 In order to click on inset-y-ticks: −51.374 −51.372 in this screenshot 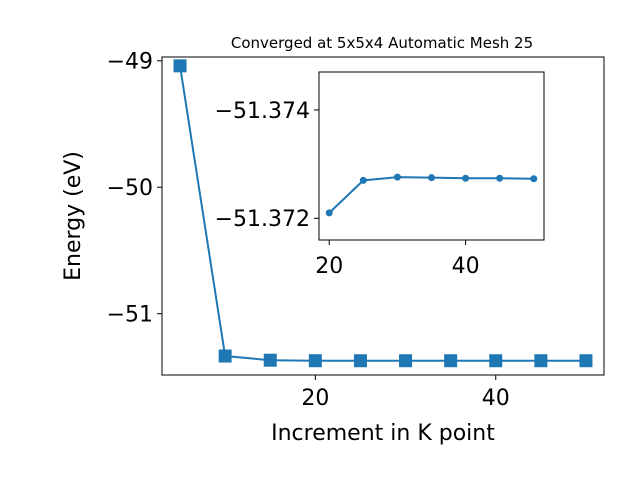, I will do `click(267, 165)`.